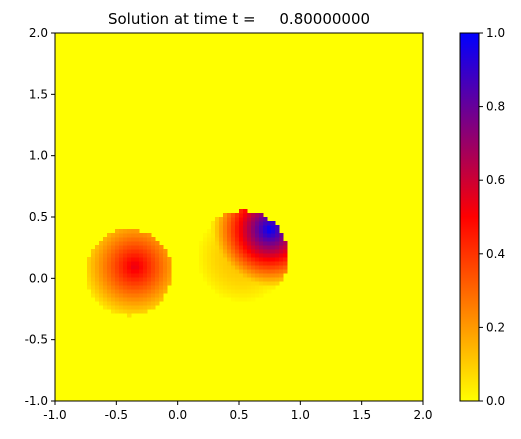 Image resolution: width=521 pixels, height=439 pixels. I want to click on colorbar-tick-label: 0.2, so click(495, 327).